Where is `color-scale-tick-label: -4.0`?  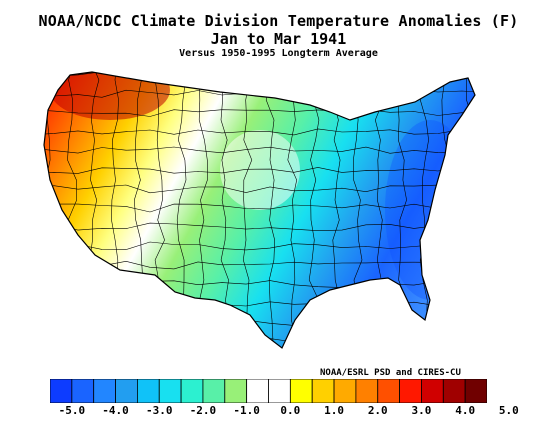 color-scale-tick-label: -4.0 is located at coordinates (115, 410).